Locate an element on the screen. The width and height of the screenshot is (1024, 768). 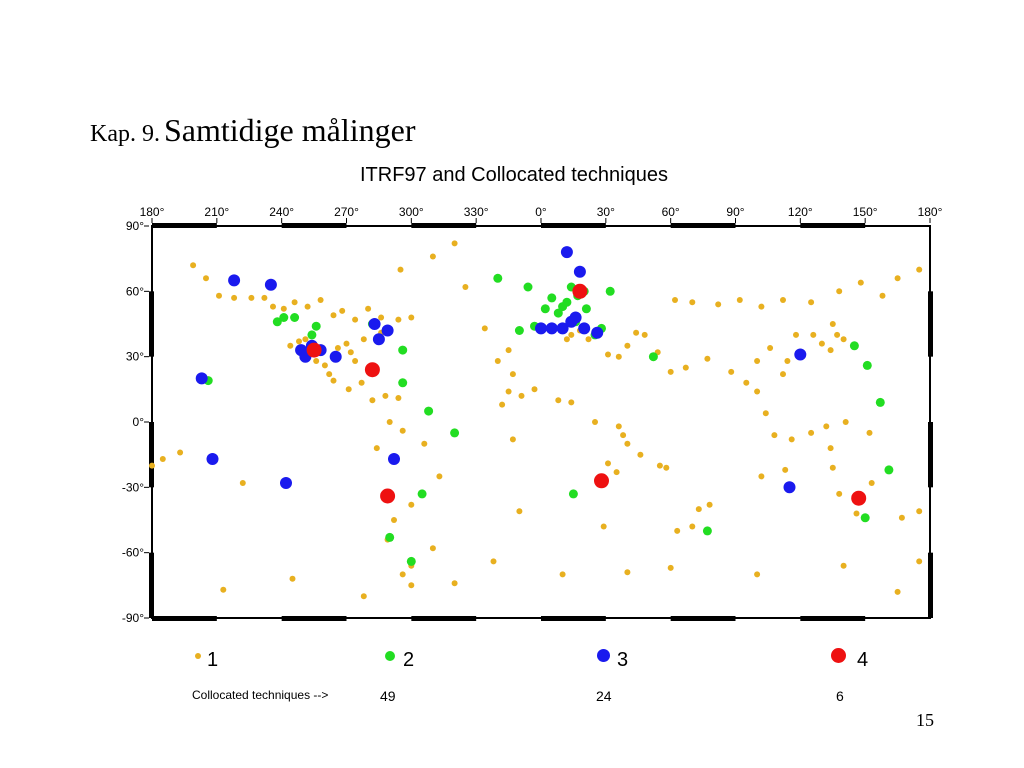
frame-bar-right is located at coordinates (930, 324).